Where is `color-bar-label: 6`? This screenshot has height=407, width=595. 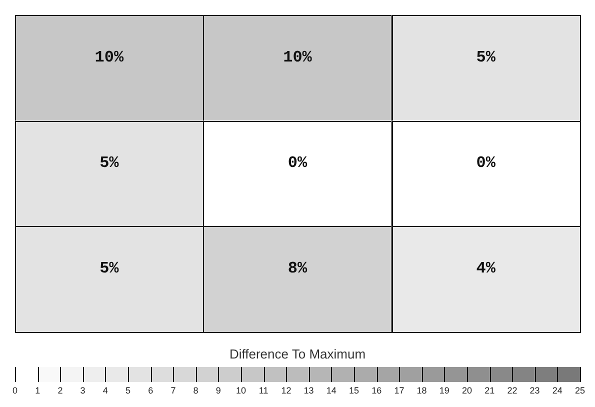 color-bar-label: 6 is located at coordinates (151, 390).